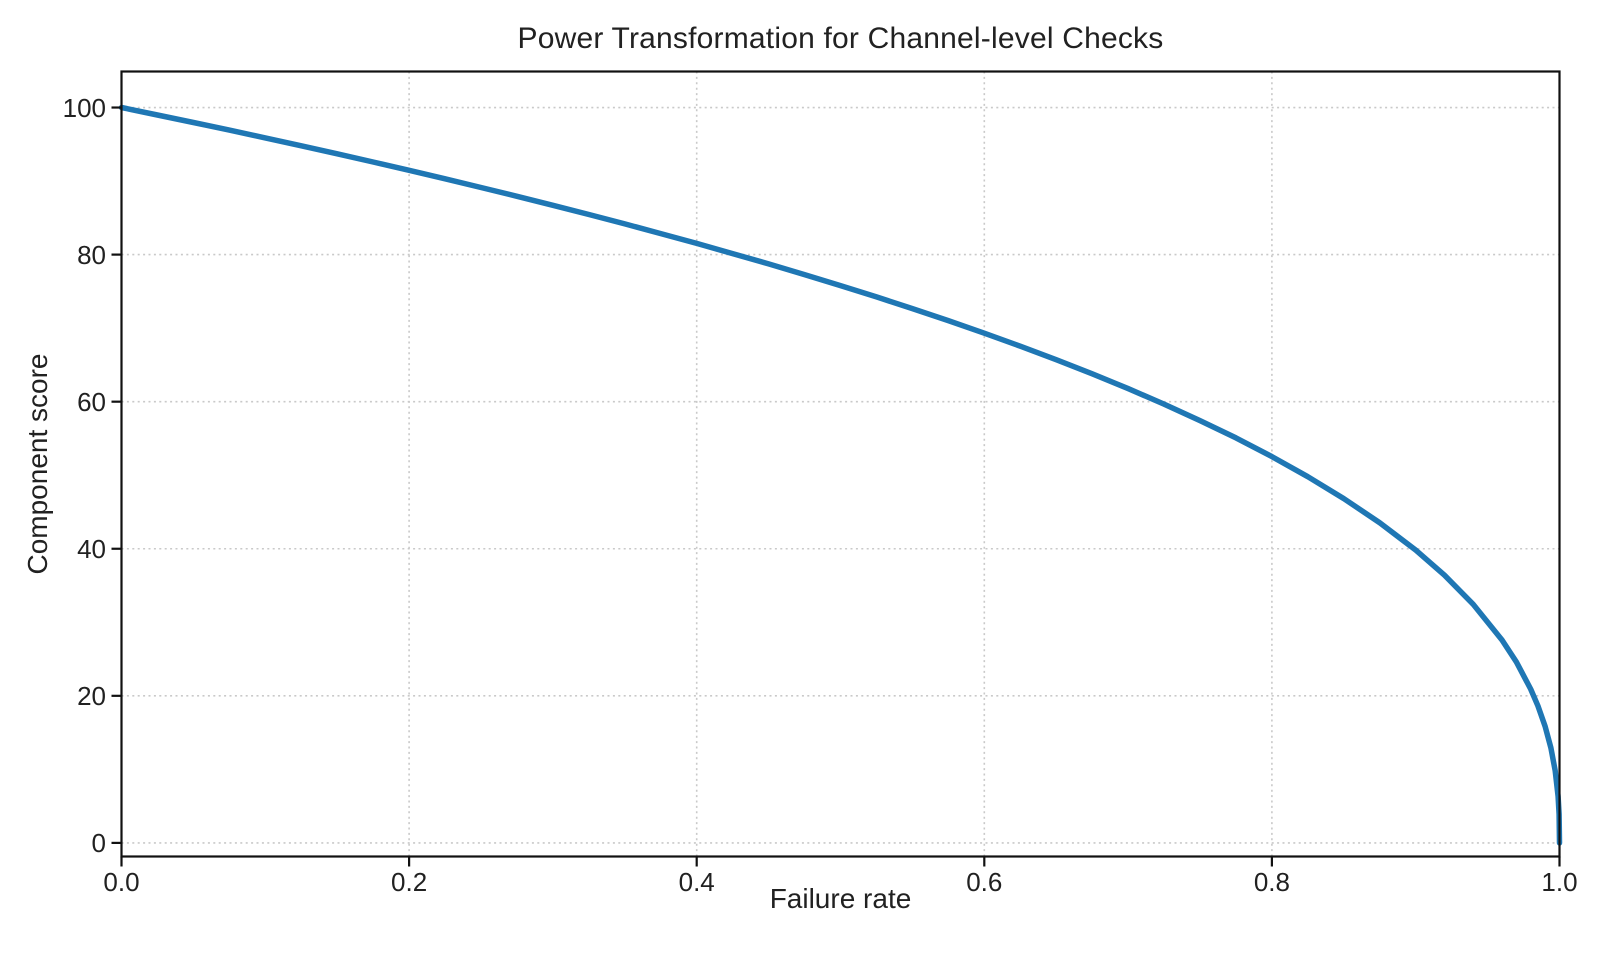  What do you see at coordinates (98, 842) in the screenshot?
I see `y-tick-label: 0` at bounding box center [98, 842].